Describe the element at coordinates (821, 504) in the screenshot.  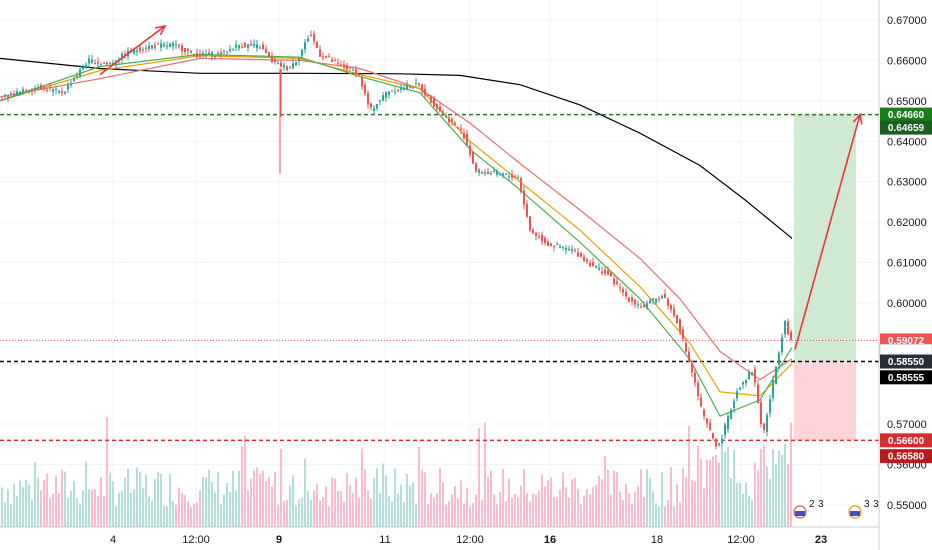
I see `event-count: 3` at that location.